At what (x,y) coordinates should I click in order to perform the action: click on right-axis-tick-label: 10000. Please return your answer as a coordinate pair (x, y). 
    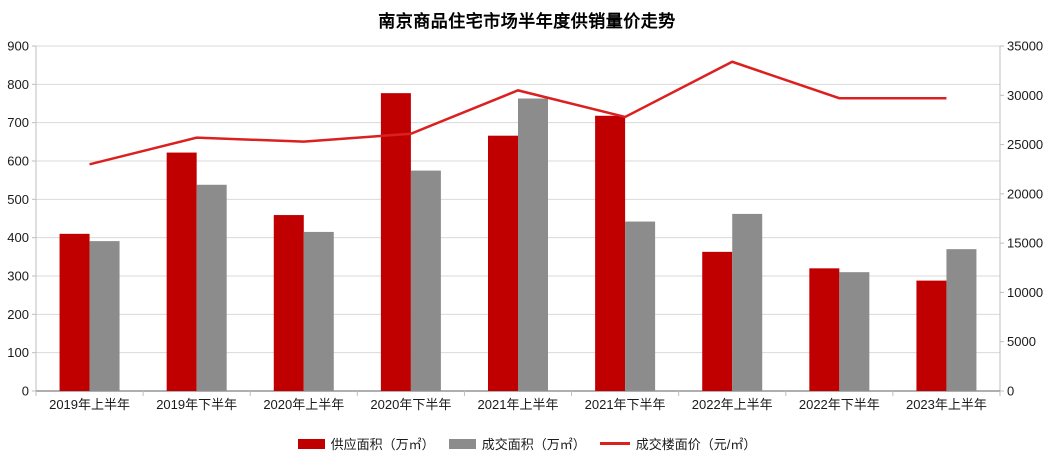
    Looking at the image, I should click on (1025, 292).